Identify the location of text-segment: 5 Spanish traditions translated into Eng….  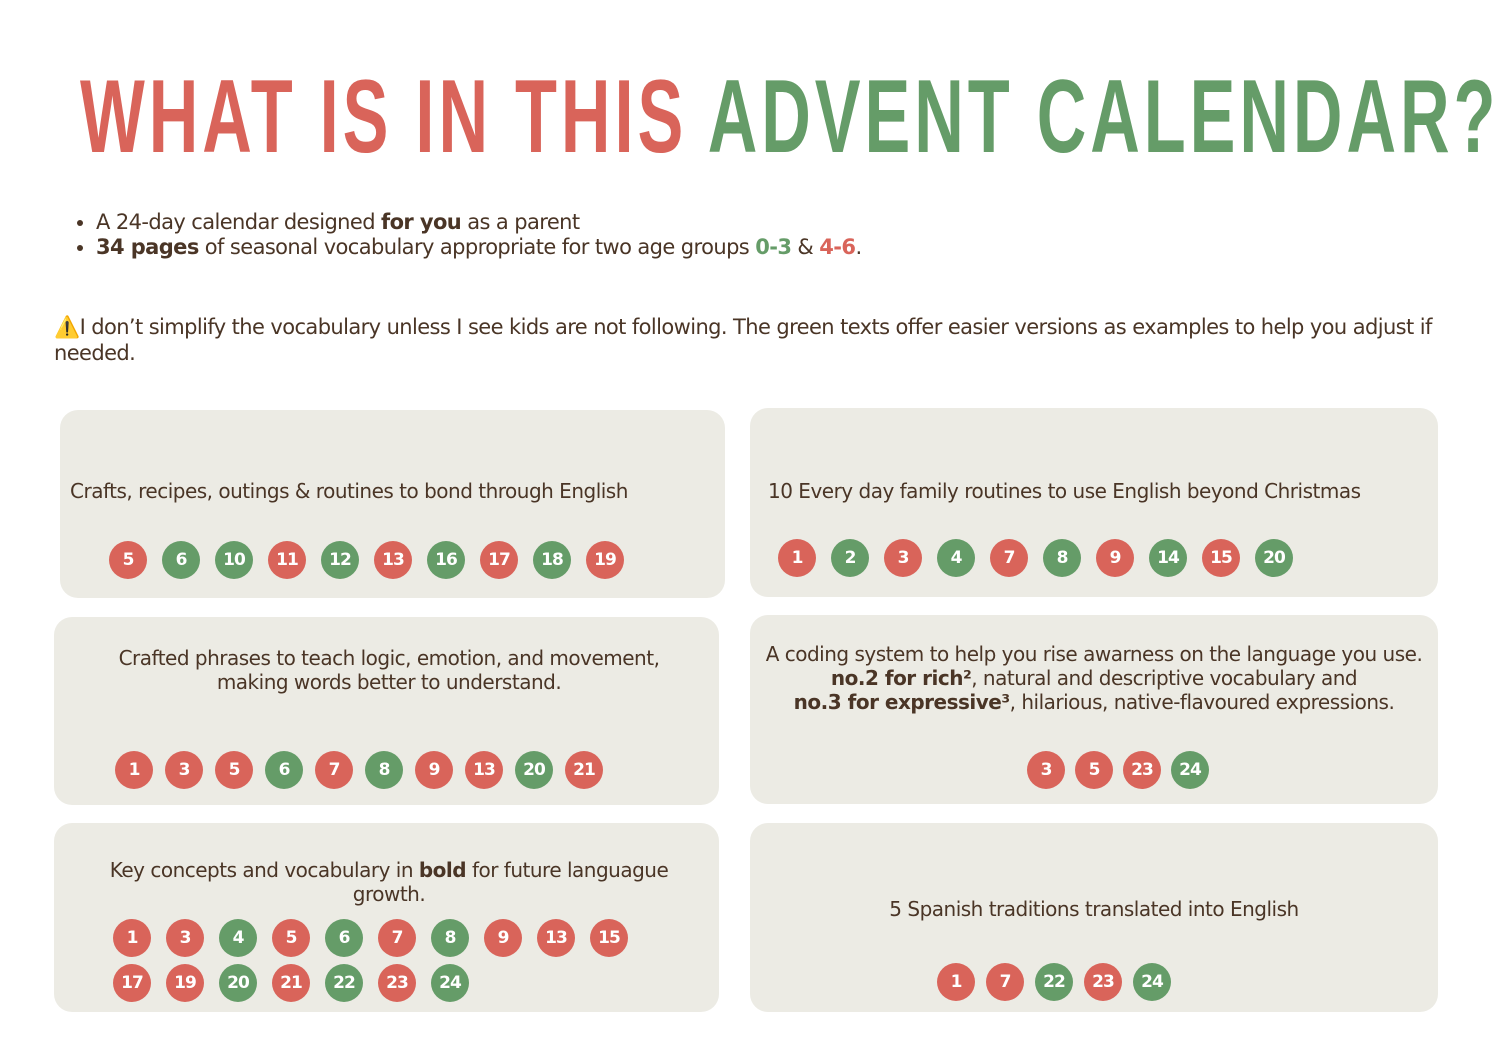
(1094, 909).